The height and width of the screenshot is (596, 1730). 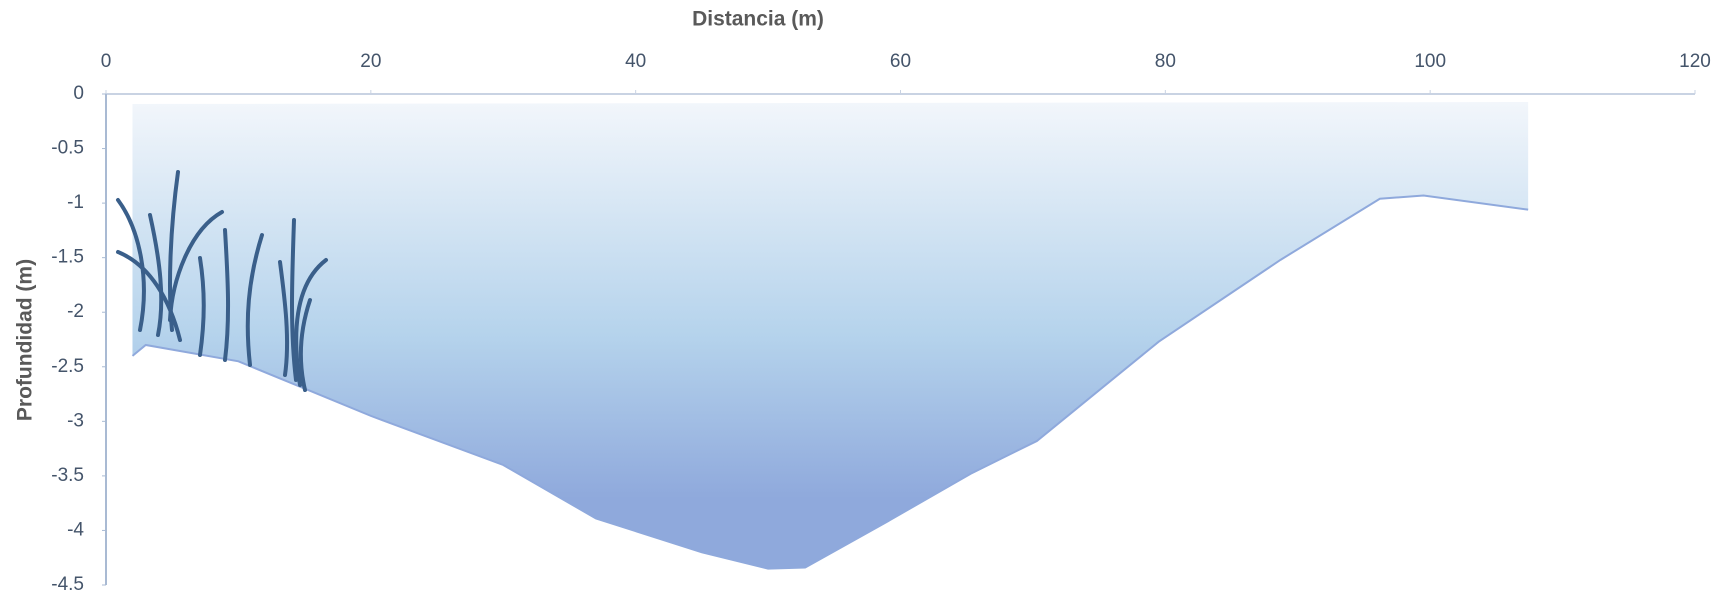 What do you see at coordinates (75, 529) in the screenshot?
I see `y-tick-label: -4` at bounding box center [75, 529].